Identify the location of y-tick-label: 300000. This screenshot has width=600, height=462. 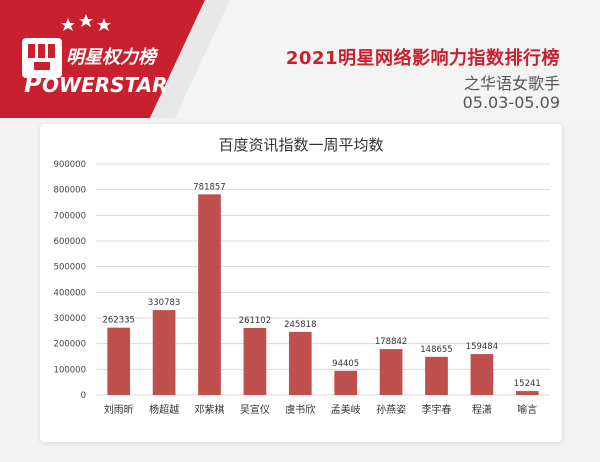
(70, 319).